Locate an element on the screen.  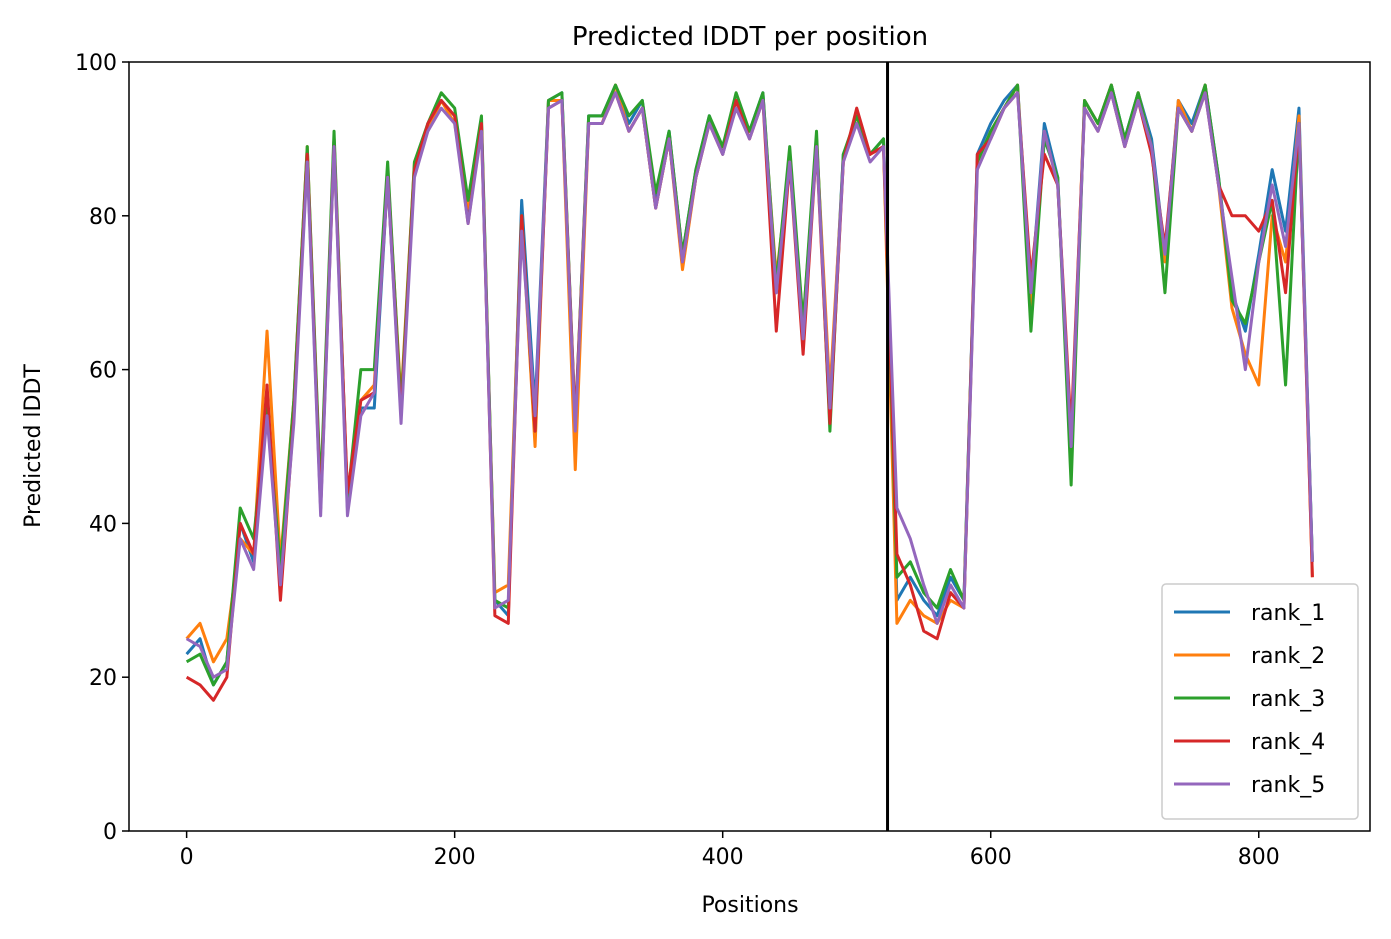
x-tick-label: 800 is located at coordinates (1259, 857).